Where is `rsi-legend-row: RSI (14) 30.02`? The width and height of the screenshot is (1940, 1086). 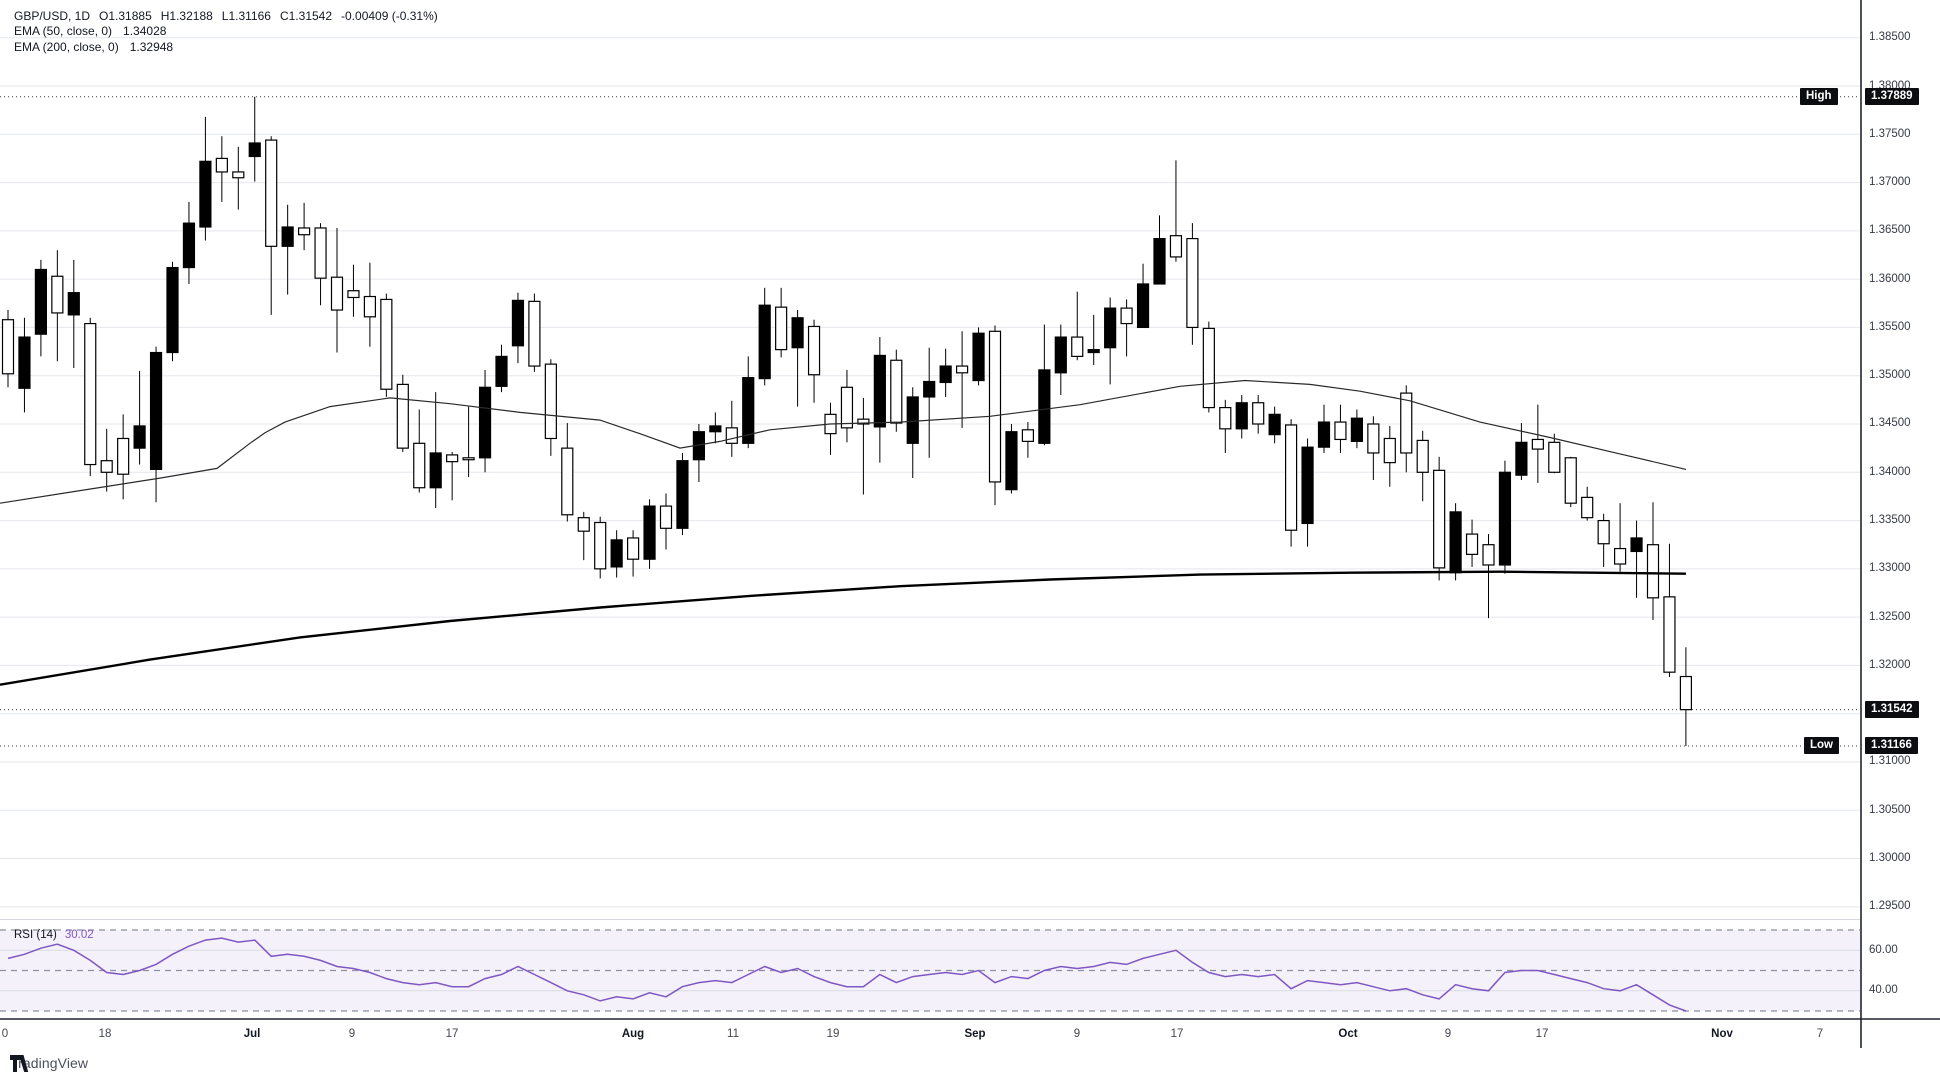
rsi-legend-row: RSI (14) 30.02 is located at coordinates (54, 935).